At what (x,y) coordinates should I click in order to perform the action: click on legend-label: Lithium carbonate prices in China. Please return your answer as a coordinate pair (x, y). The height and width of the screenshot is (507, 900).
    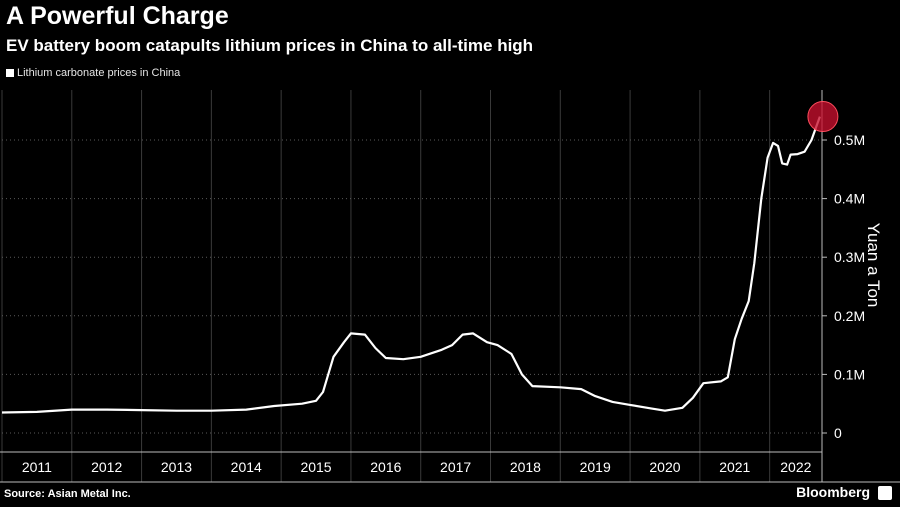
    Looking at the image, I should click on (99, 73).